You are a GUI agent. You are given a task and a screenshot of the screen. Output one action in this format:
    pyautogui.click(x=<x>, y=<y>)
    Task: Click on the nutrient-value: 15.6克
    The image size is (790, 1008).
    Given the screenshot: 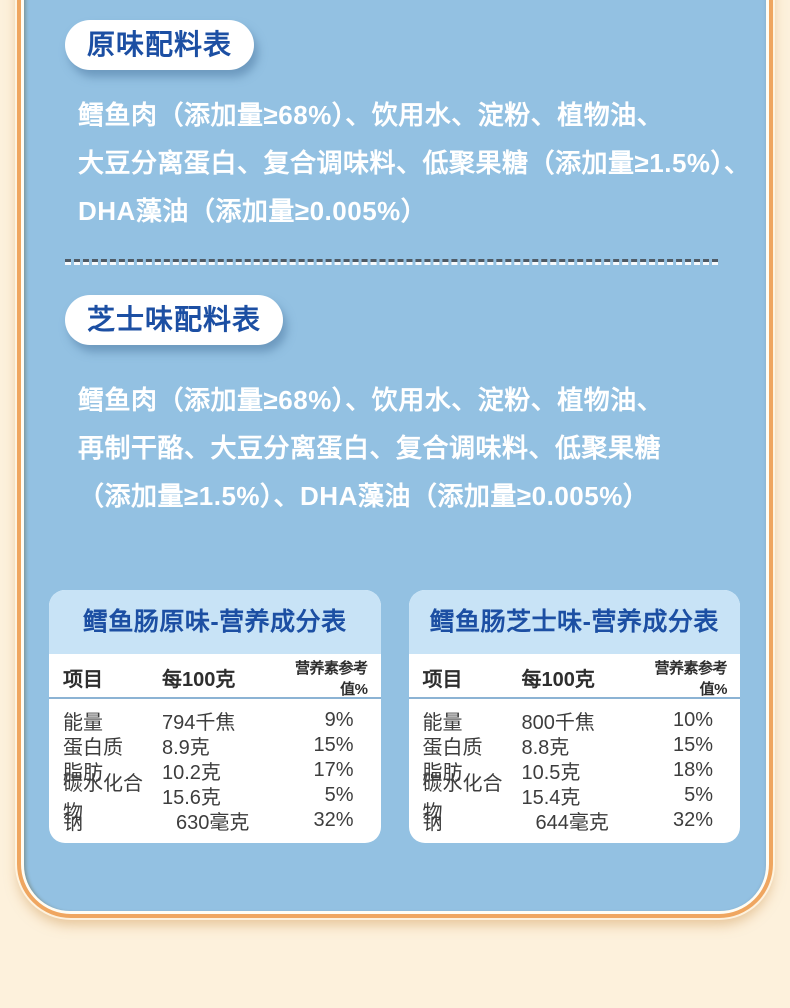 What is the action you would take?
    pyautogui.click(x=191, y=798)
    